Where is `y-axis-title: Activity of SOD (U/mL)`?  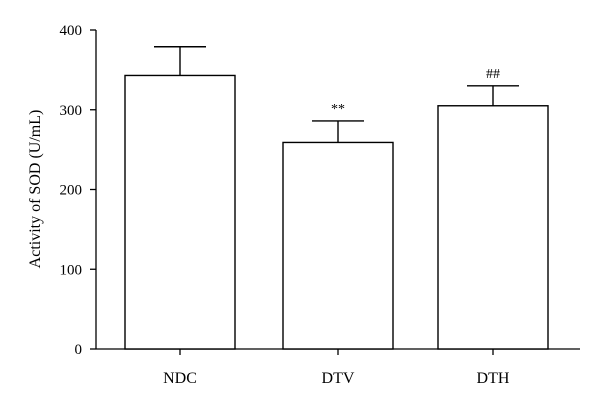
y-axis-title: Activity of SOD (U/mL) is located at coordinates (35, 189).